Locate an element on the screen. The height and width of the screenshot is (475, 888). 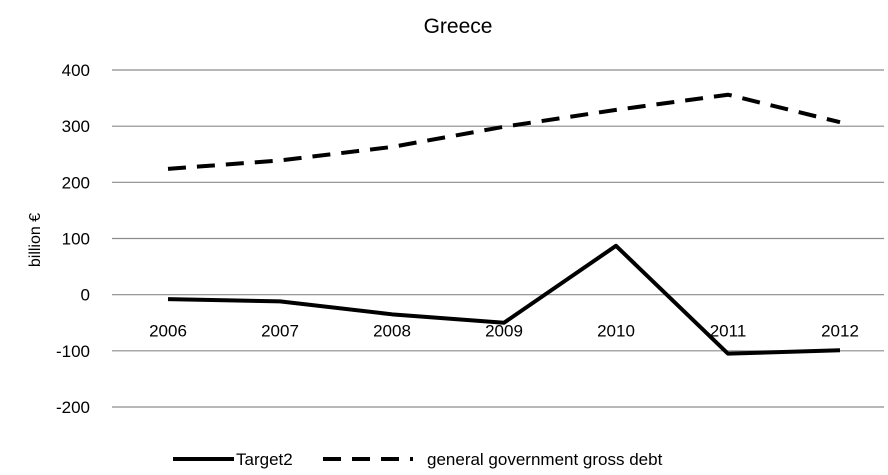
x-tick-label: 2010 is located at coordinates (616, 331).